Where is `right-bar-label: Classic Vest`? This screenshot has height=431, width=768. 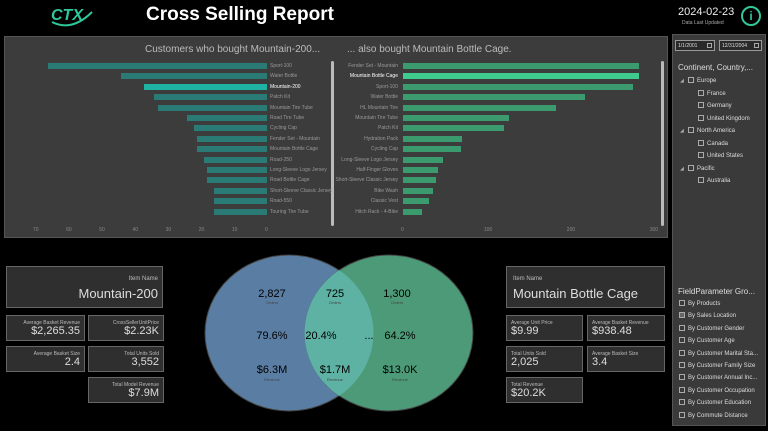 right-bar-label: Classic Vest is located at coordinates (384, 201).